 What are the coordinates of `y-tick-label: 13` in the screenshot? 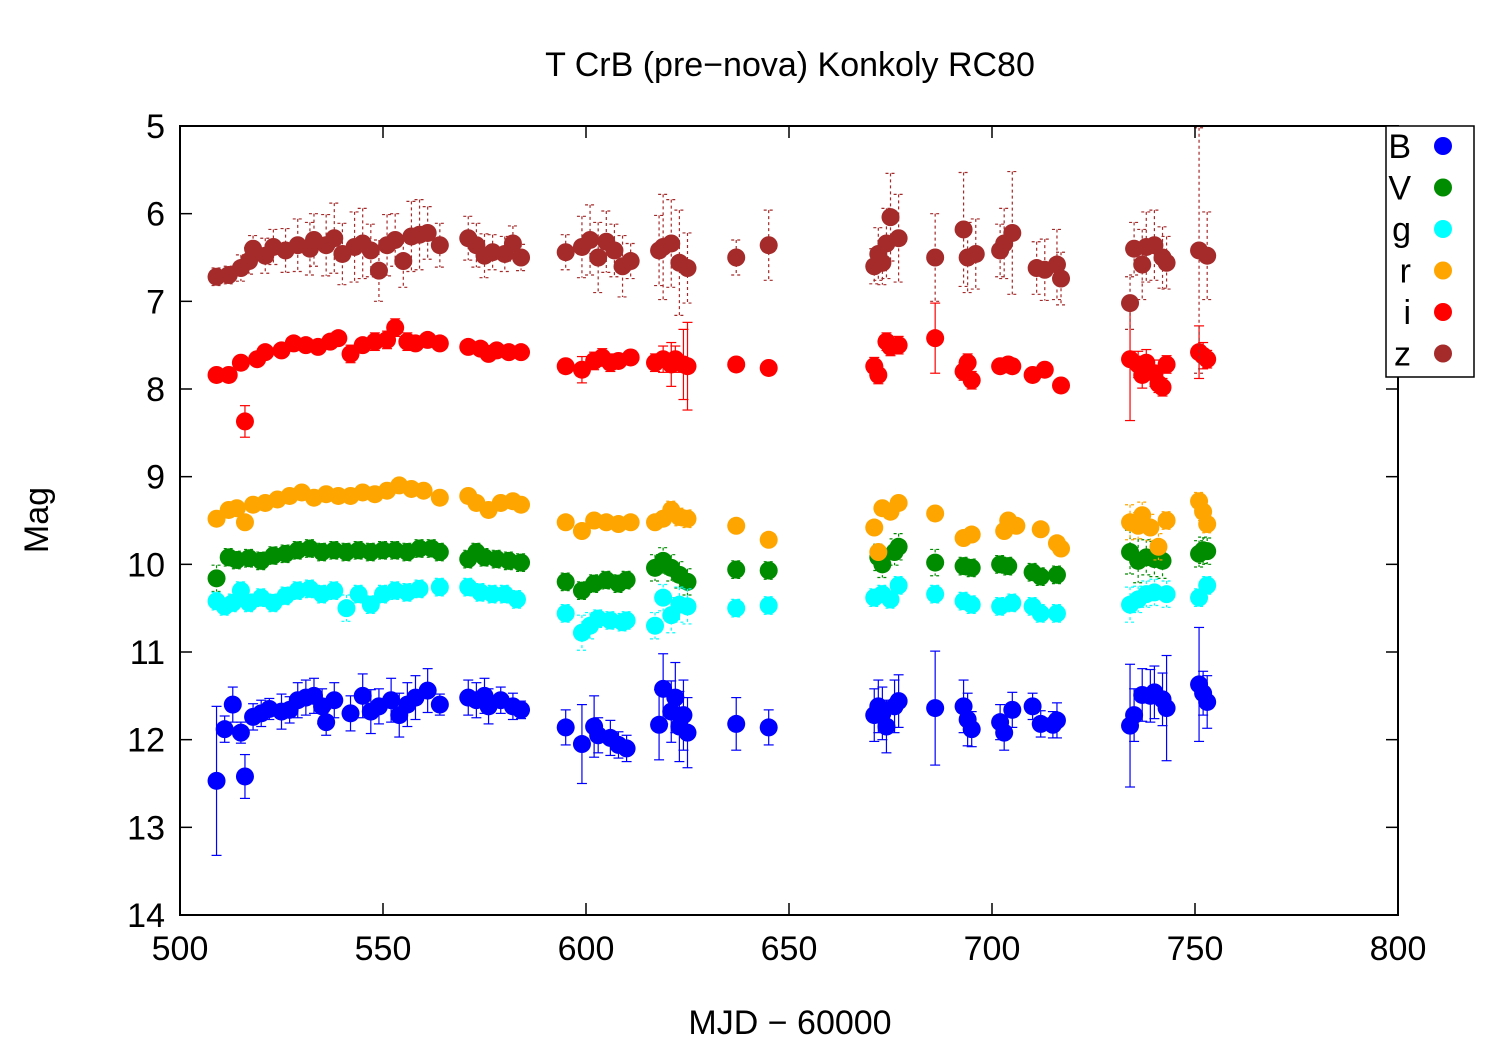 It's located at (146, 828).